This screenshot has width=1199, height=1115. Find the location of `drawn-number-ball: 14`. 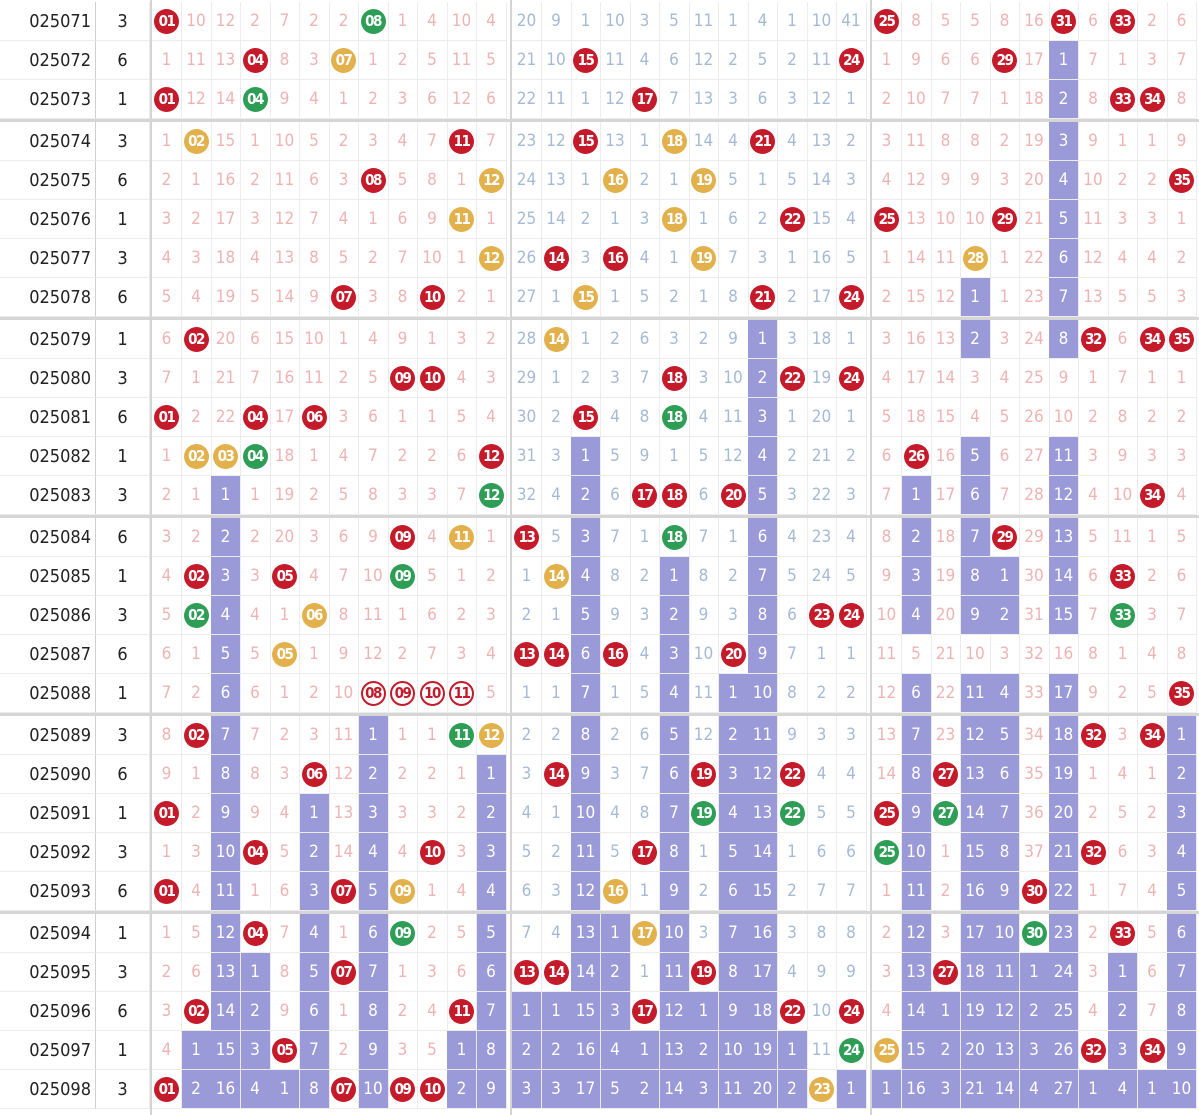

drawn-number-ball: 14 is located at coordinates (556, 258).